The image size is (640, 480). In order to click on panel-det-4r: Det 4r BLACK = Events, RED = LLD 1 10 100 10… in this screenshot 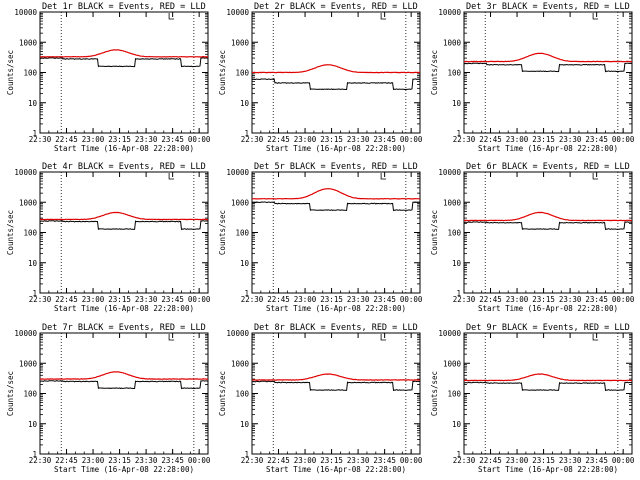, I will do `click(108, 237)`.